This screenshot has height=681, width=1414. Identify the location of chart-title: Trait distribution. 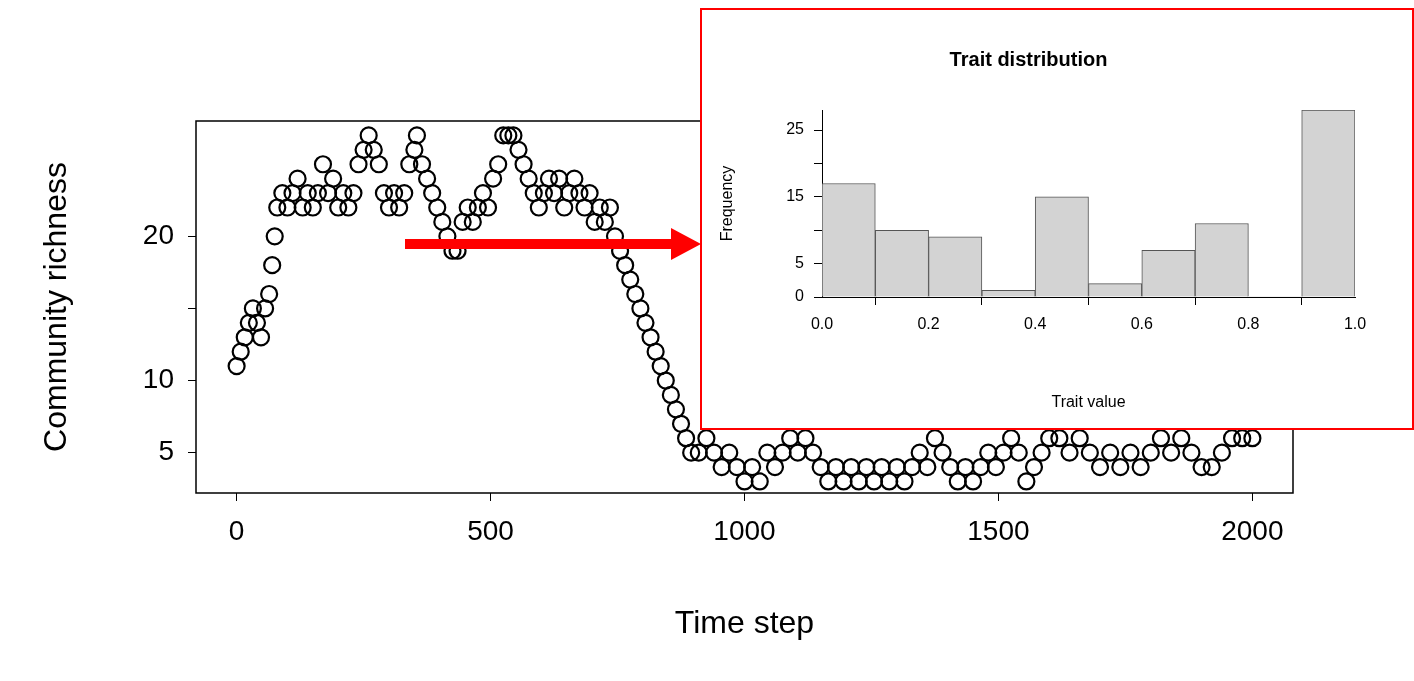
(1028, 58).